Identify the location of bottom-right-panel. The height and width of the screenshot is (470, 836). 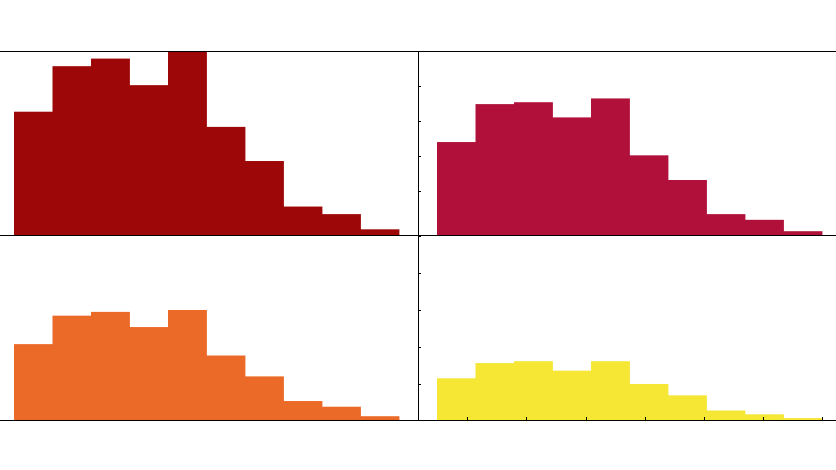
(630, 390).